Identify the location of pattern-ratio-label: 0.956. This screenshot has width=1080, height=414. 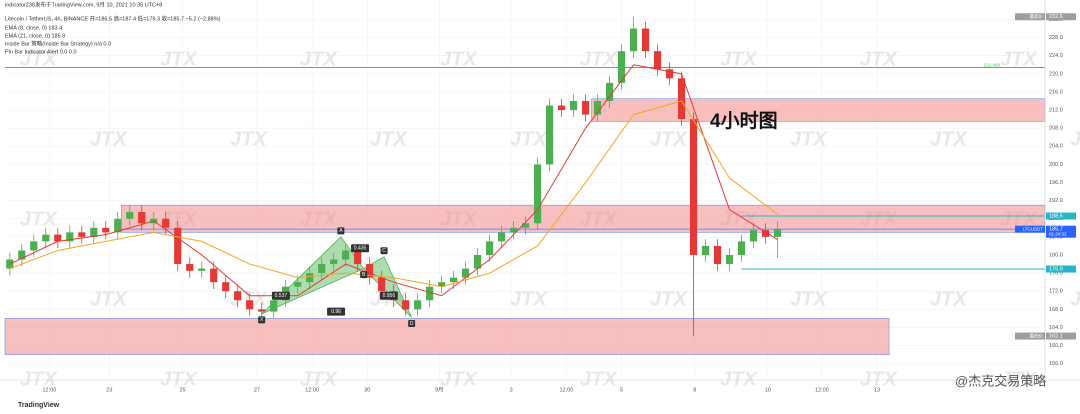
(389, 296).